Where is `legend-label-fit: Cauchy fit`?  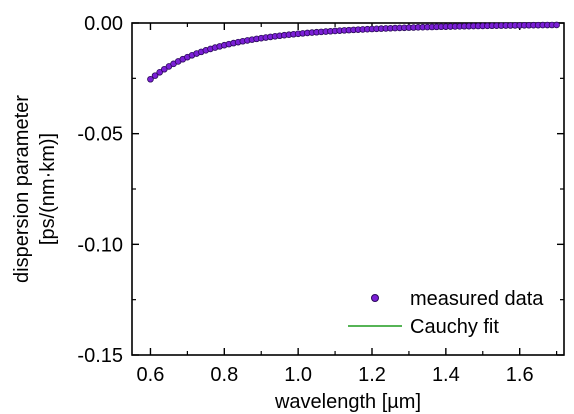
legend-label-fit: Cauchy fit is located at coordinates (454, 327).